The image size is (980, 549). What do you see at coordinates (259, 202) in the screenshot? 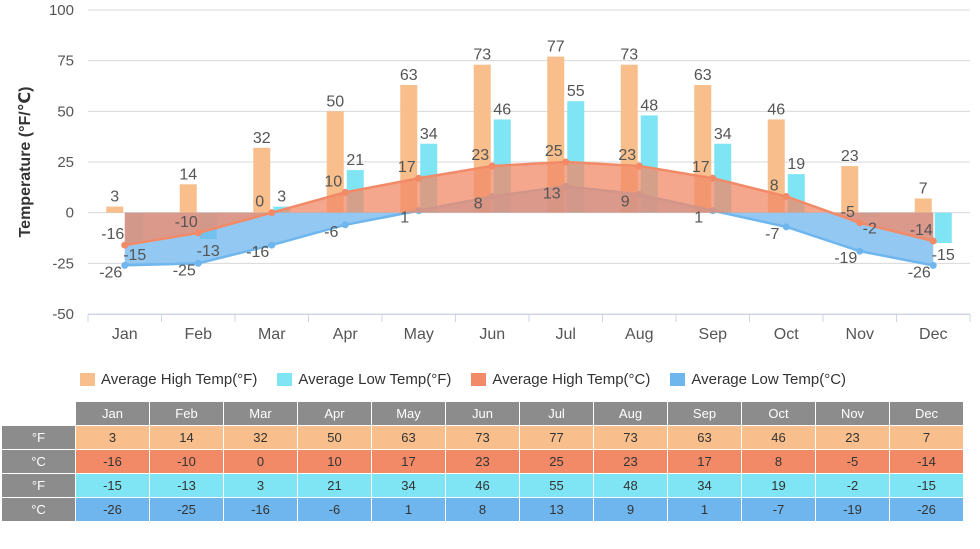
I see `data-label: 0` at bounding box center [259, 202].